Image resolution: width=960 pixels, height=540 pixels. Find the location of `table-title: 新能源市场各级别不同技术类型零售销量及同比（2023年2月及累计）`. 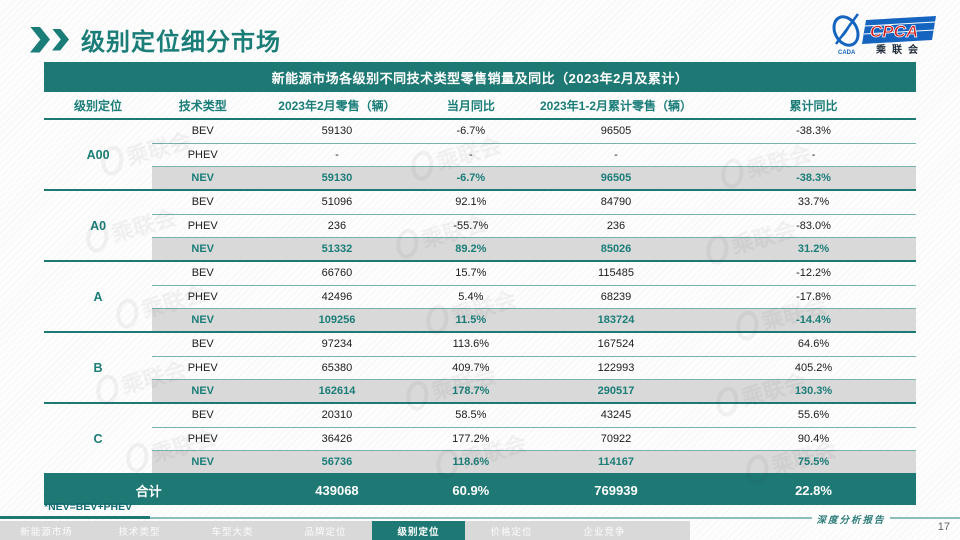

table-title: 新能源市场各级别不同技术类型零售销量及同比（2023年2月及累计） is located at coordinates (480, 77).